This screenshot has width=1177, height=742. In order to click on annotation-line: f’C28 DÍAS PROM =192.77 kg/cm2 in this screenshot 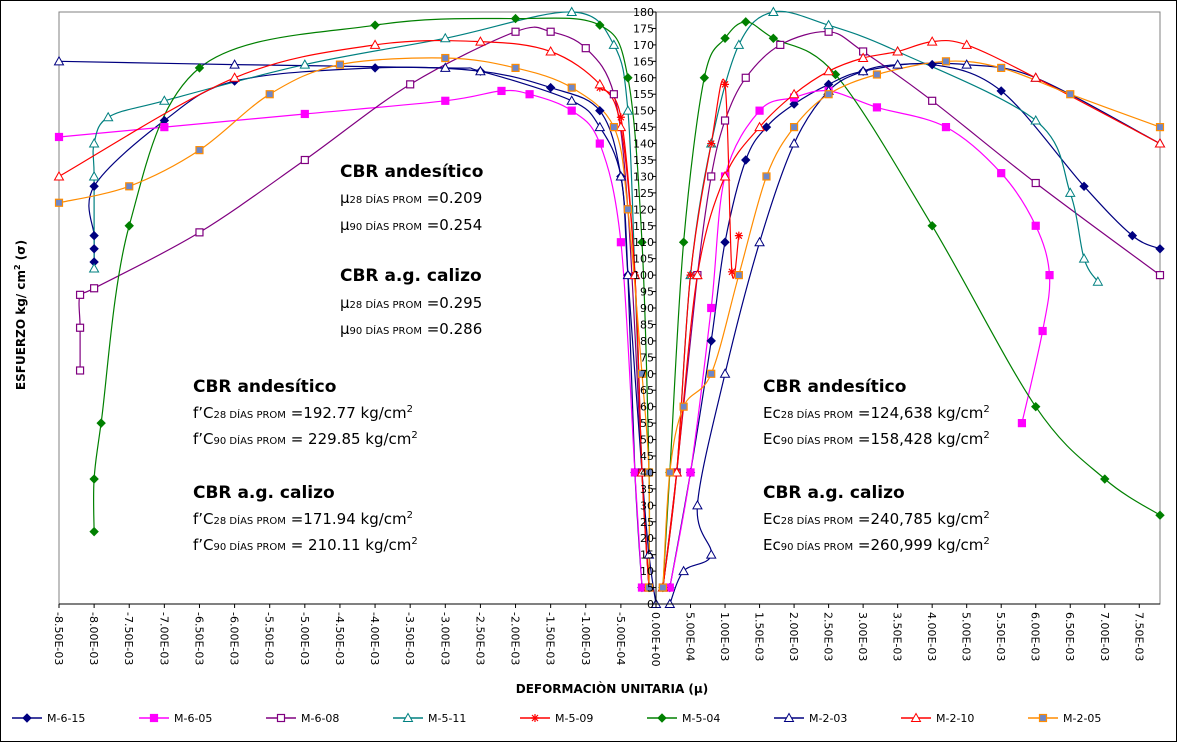, I will do `click(303, 413)`.